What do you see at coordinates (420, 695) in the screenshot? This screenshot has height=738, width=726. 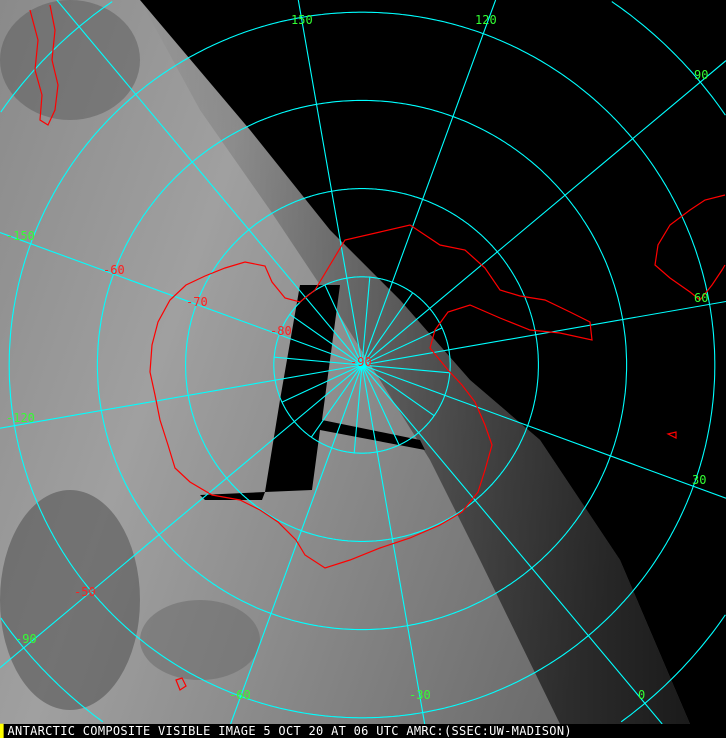 I see `lon-label: -30` at bounding box center [420, 695].